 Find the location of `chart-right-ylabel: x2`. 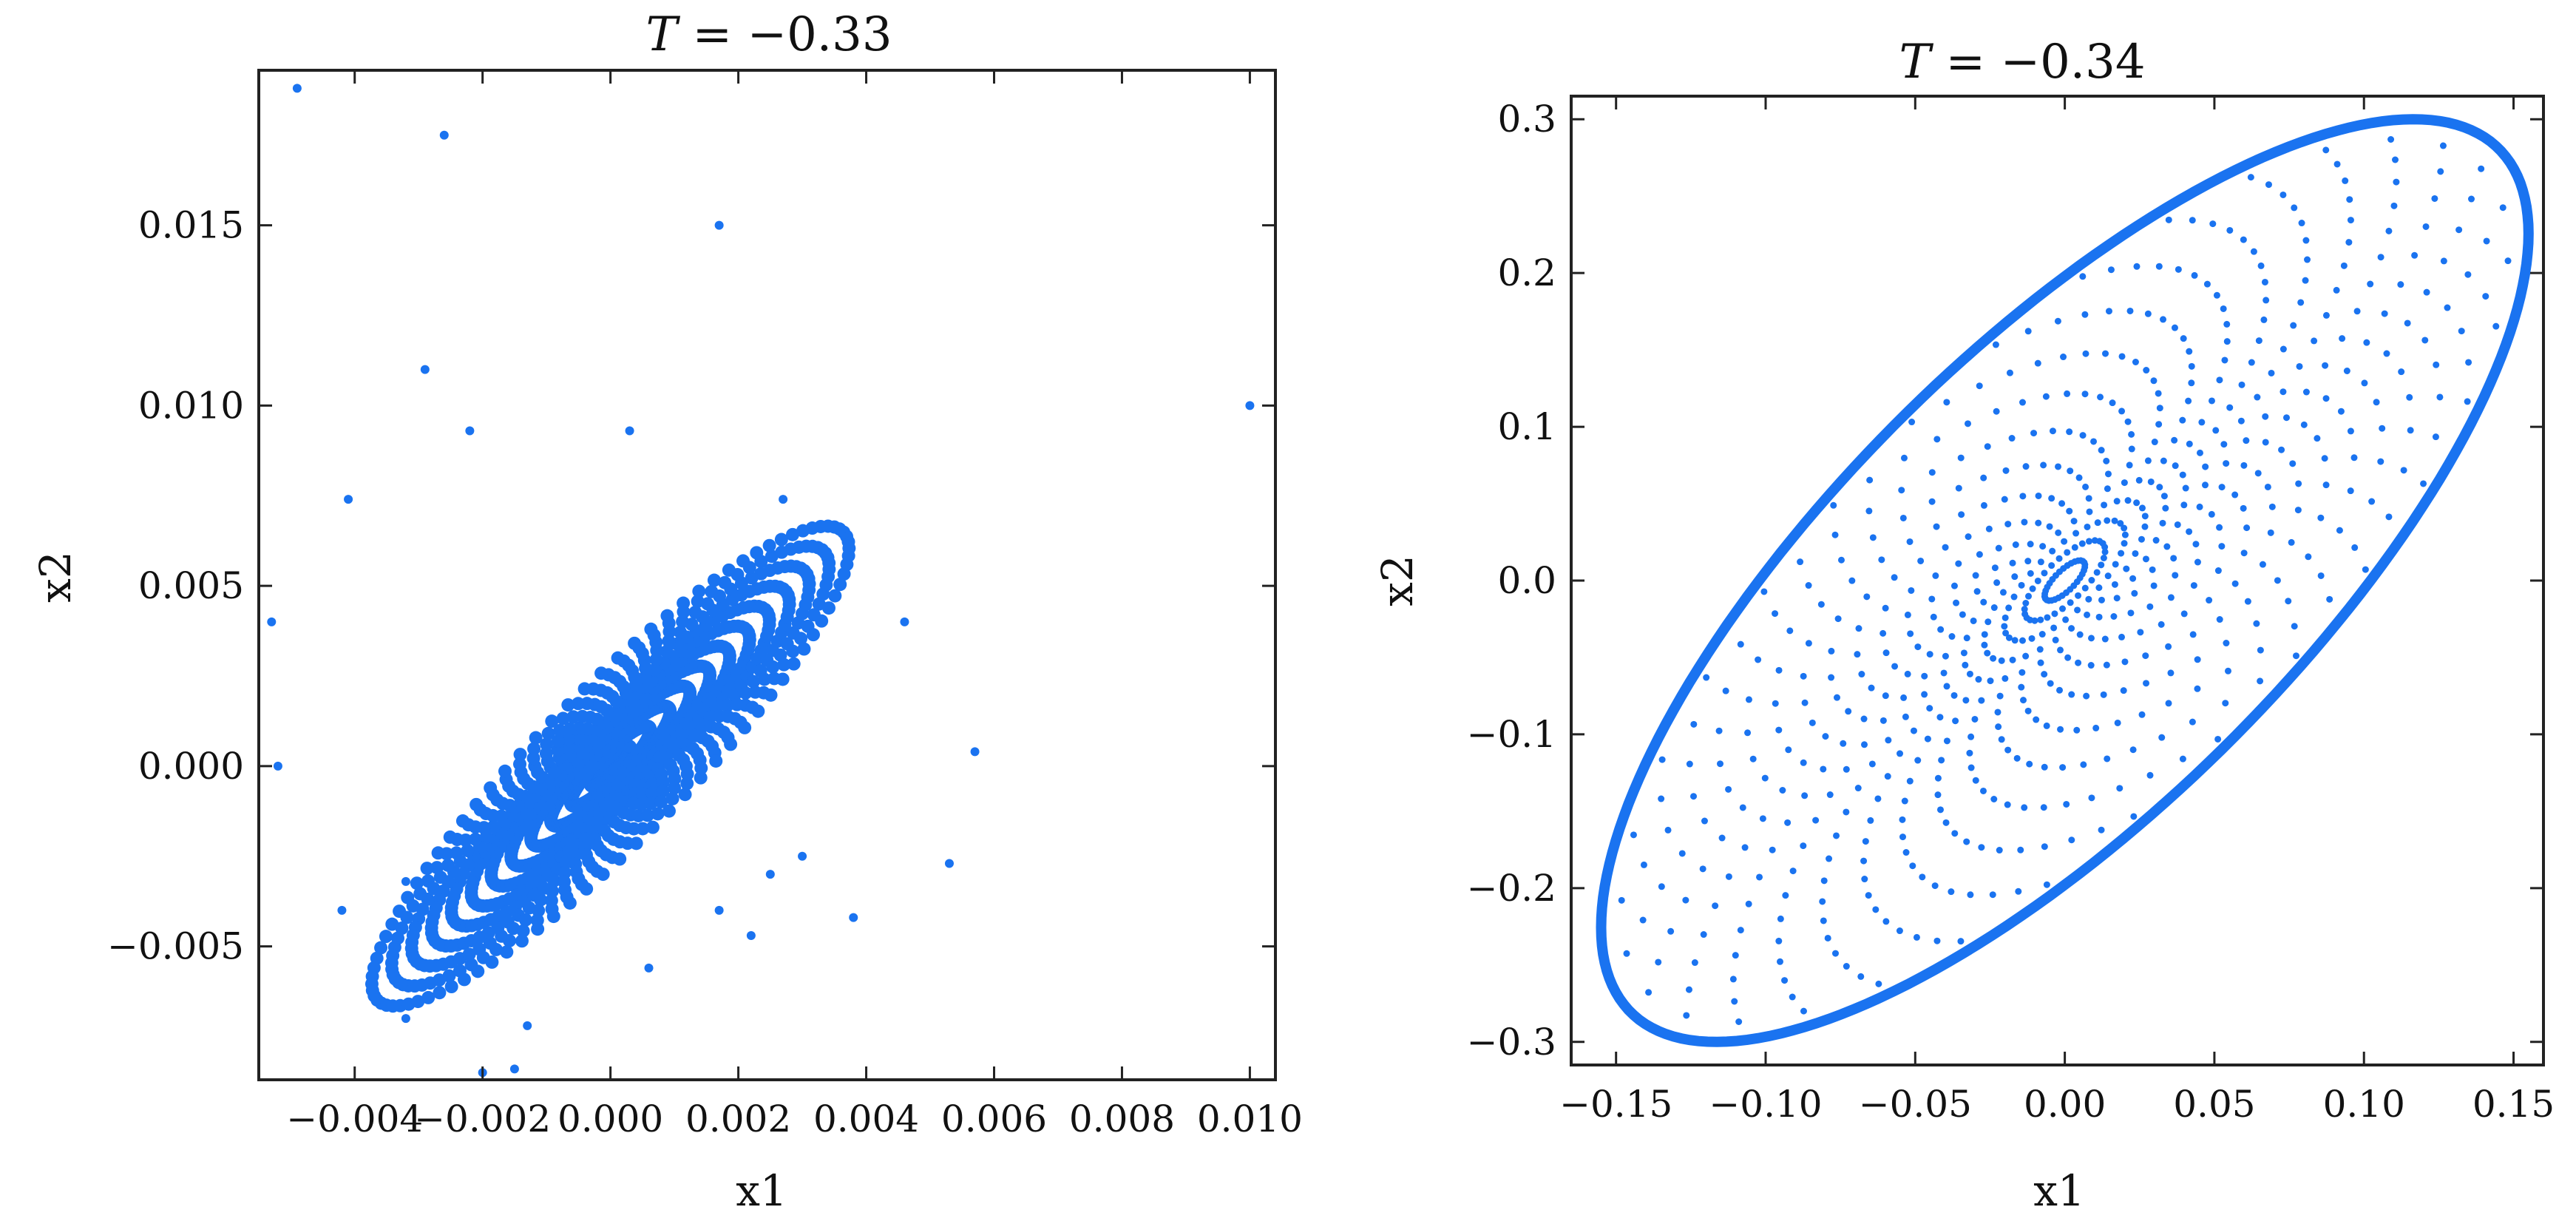

chart-right-ylabel: x2 is located at coordinates (1397, 580).